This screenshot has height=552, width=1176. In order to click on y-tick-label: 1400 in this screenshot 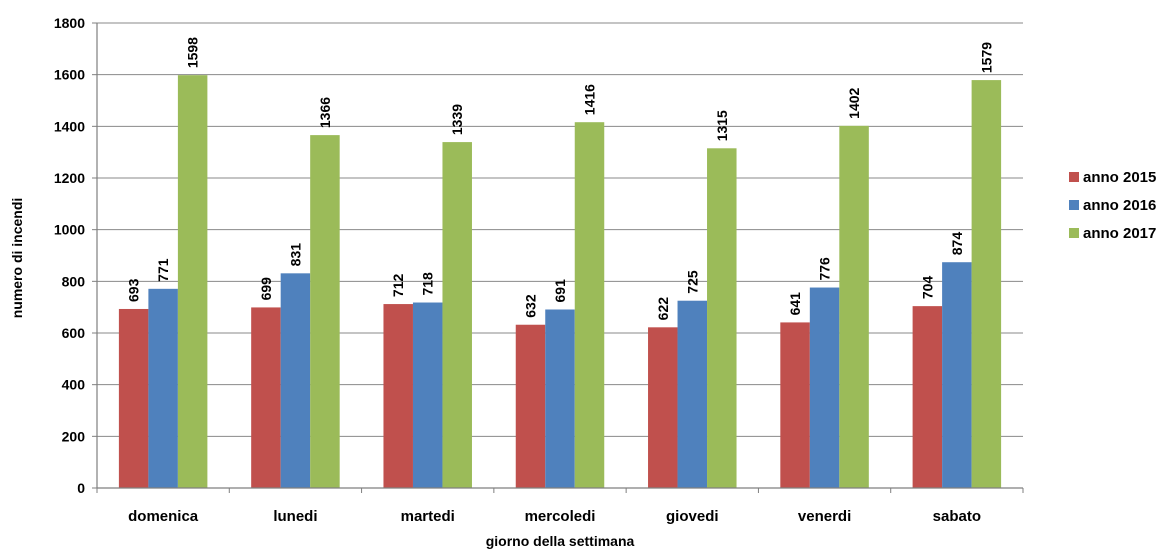, I will do `click(69, 126)`.